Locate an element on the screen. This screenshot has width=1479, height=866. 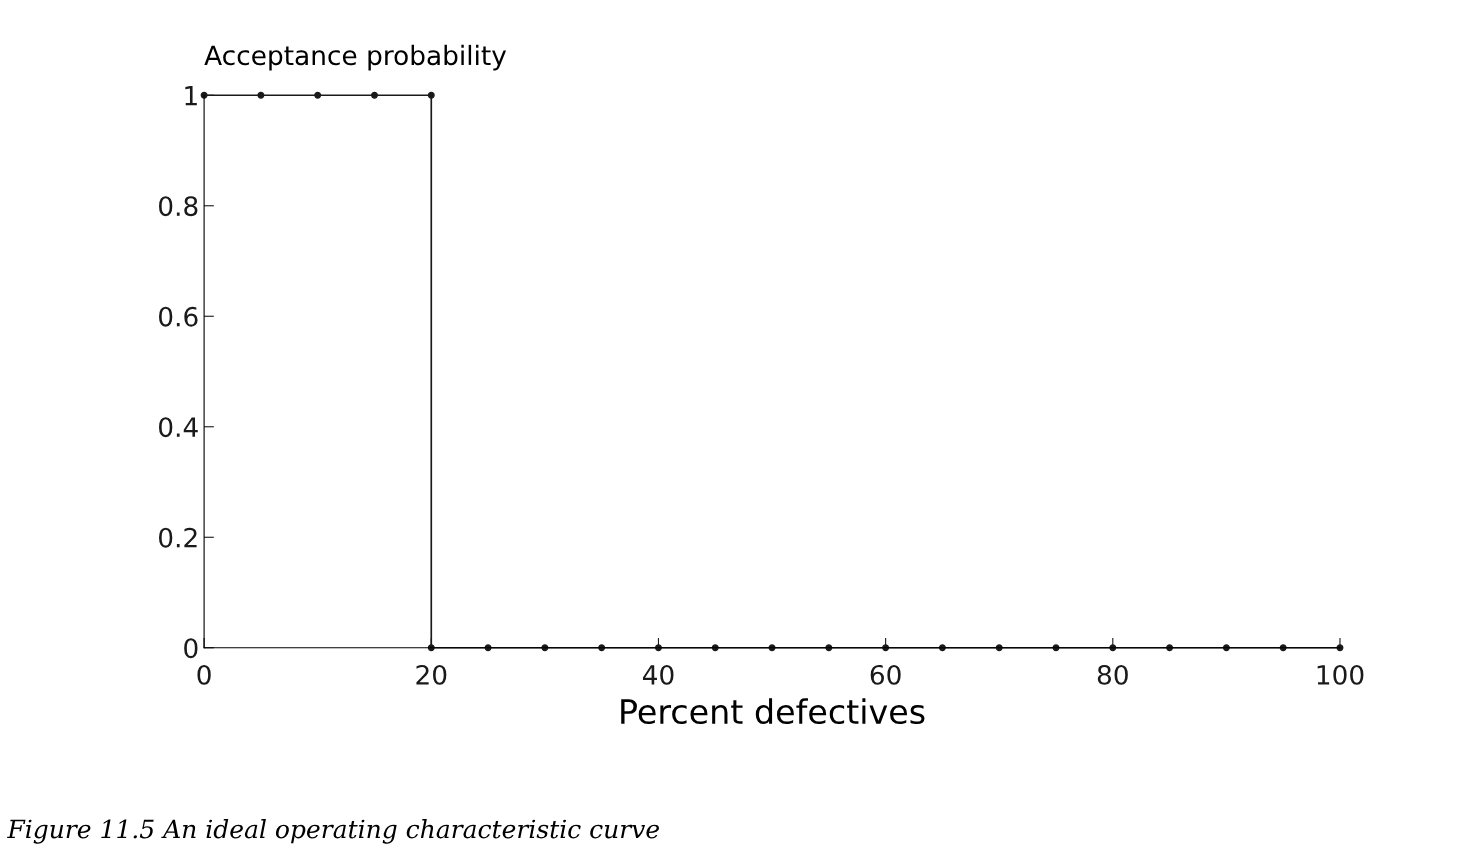
y-axis-title: Acceptance probability is located at coordinates (355, 57).